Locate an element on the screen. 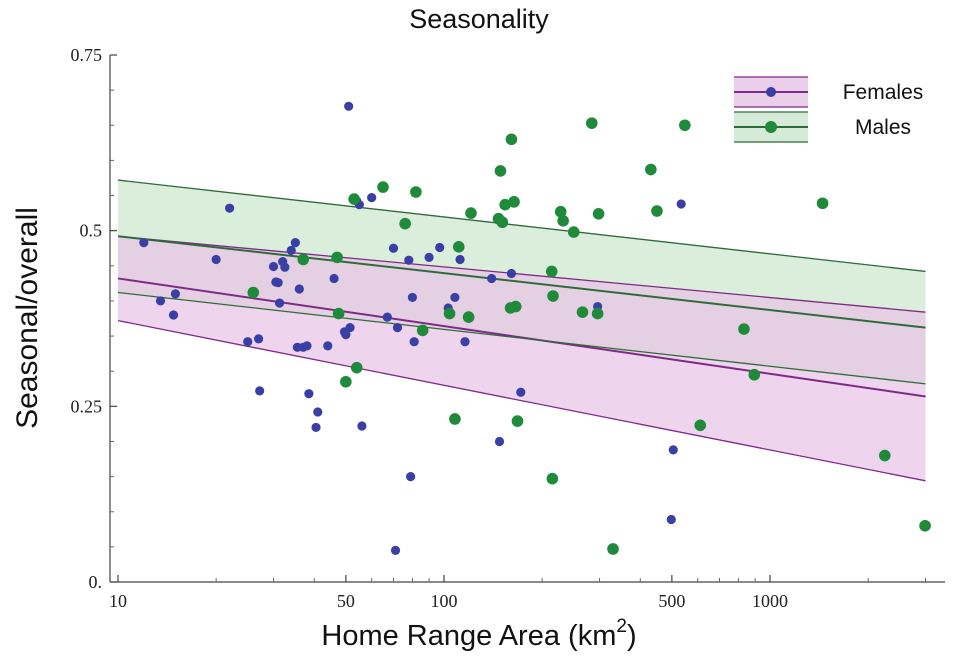 The width and height of the screenshot is (958, 663). y-tick-label: 0.75 is located at coordinates (87, 55).